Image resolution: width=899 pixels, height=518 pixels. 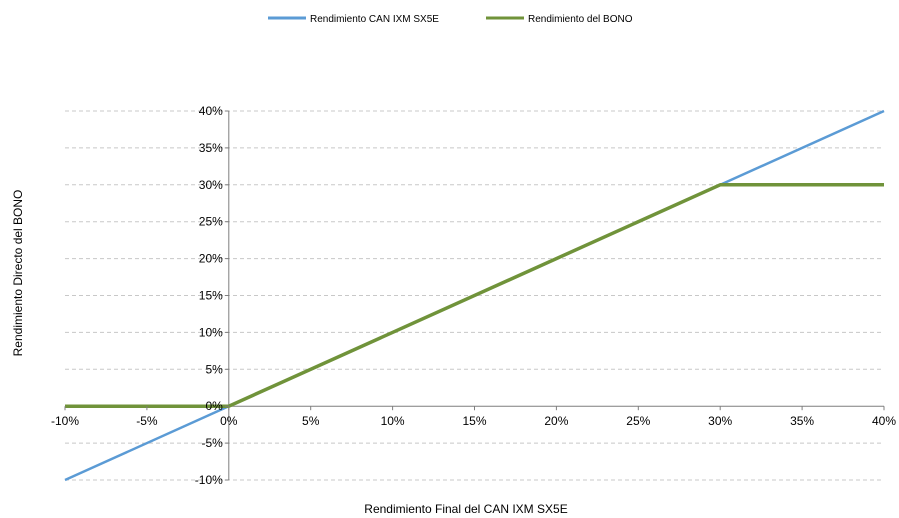 I want to click on y-tick-label: 15%, so click(x=211, y=296).